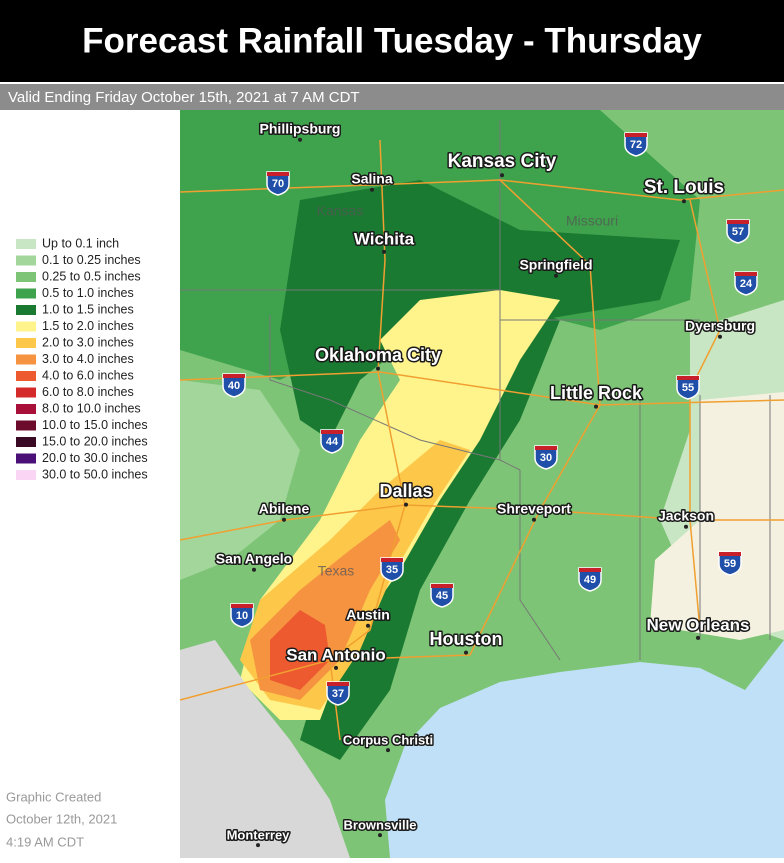  Describe the element at coordinates (684, 187) in the screenshot. I see `city-label: St. Louis` at that location.